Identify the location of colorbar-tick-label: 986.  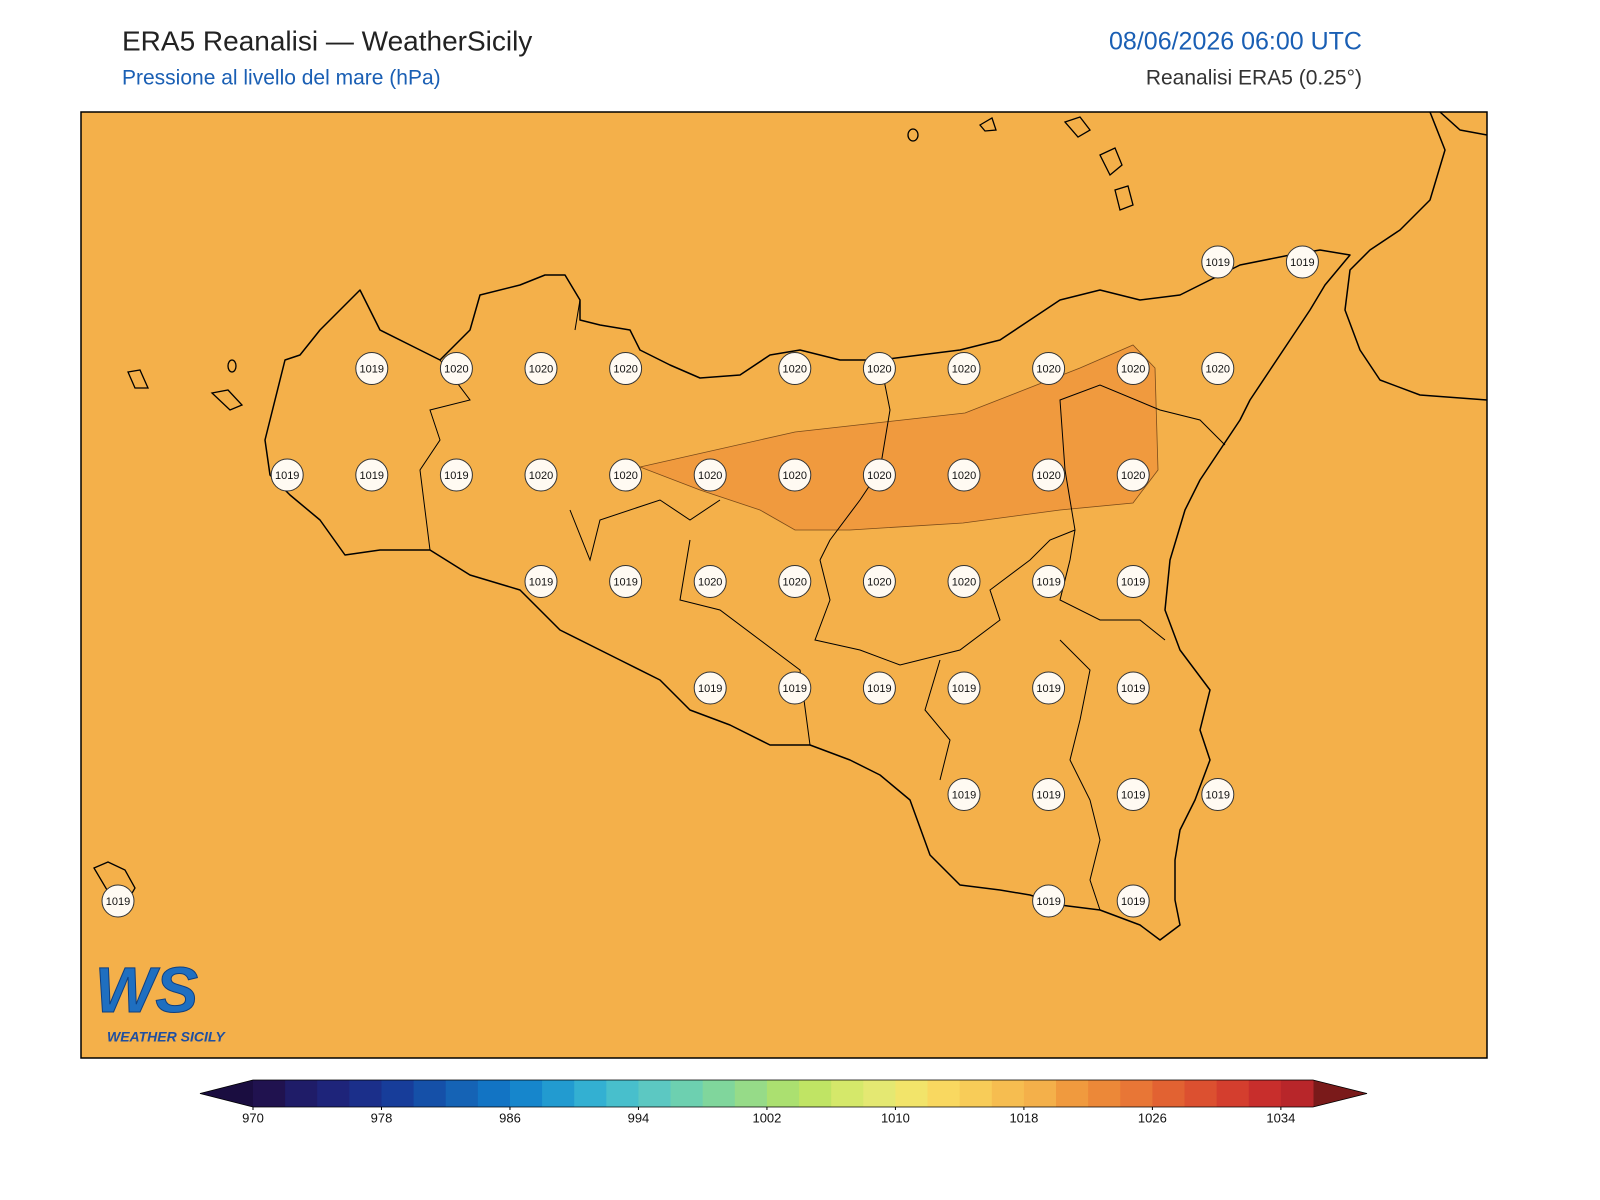
(510, 1117).